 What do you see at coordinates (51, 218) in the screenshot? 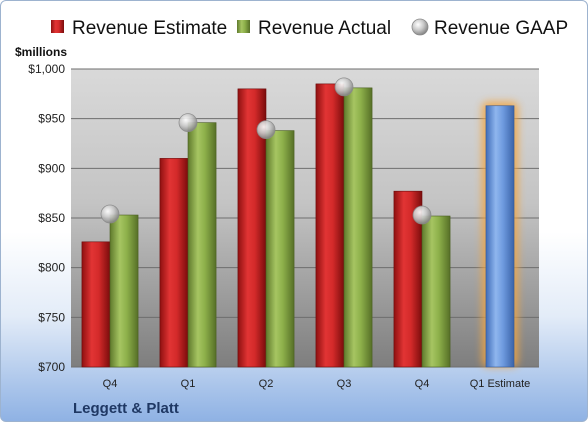
I see `y-tick-label: $850` at bounding box center [51, 218].